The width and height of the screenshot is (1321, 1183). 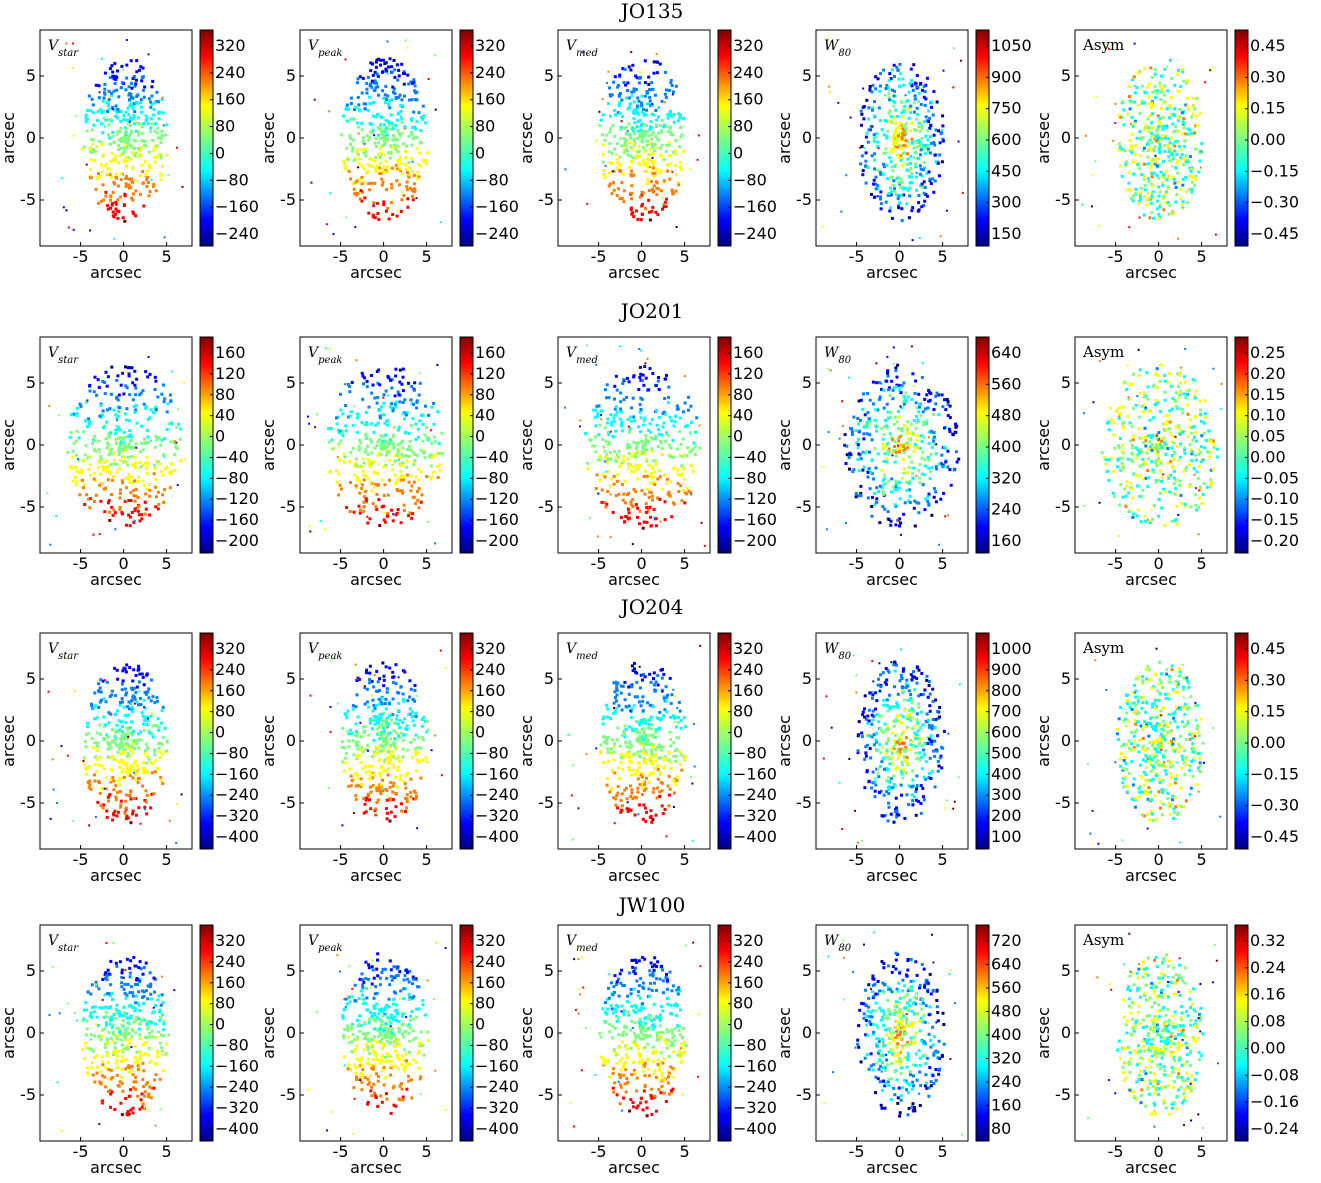 I want to click on colorbar-tick-label: −80, so click(x=232, y=179).